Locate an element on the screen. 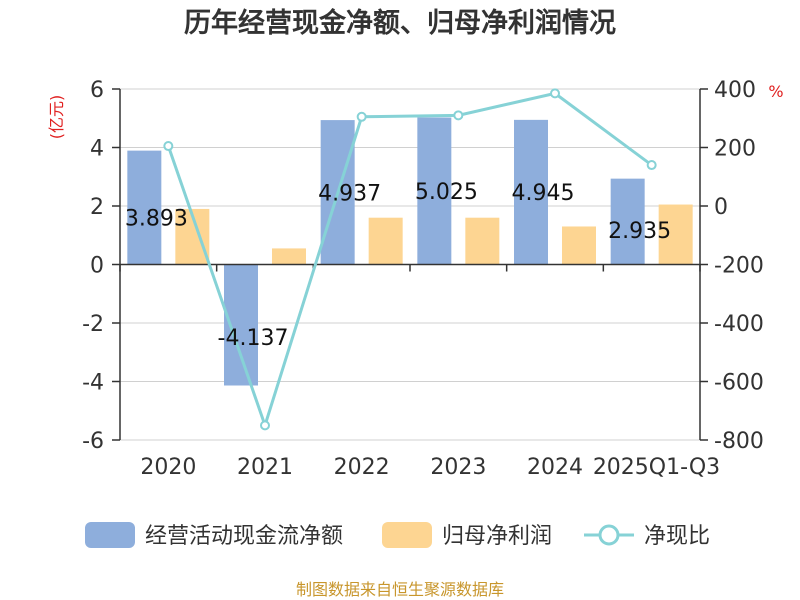 This screenshot has width=800, height=600. left-tick-label: 2 is located at coordinates (97, 207).